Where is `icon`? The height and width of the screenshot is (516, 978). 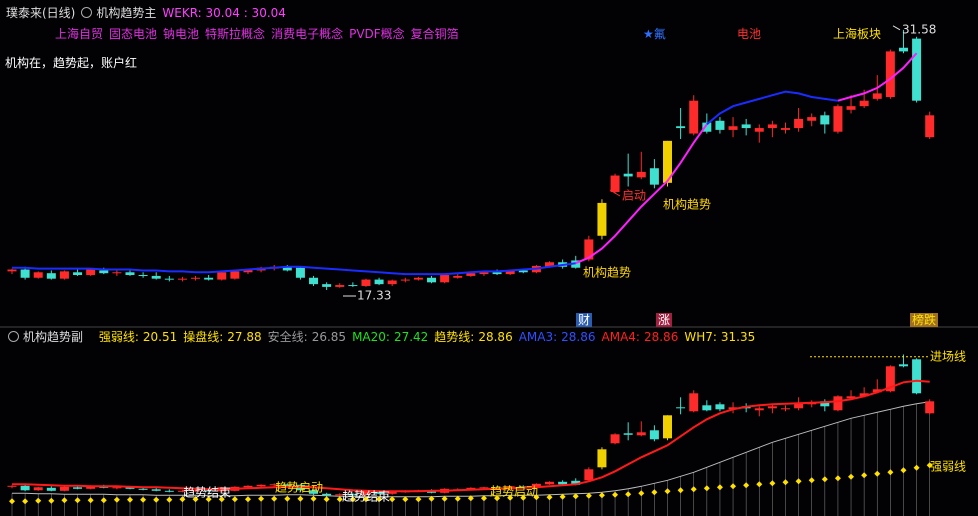 icon is located at coordinates (13, 336).